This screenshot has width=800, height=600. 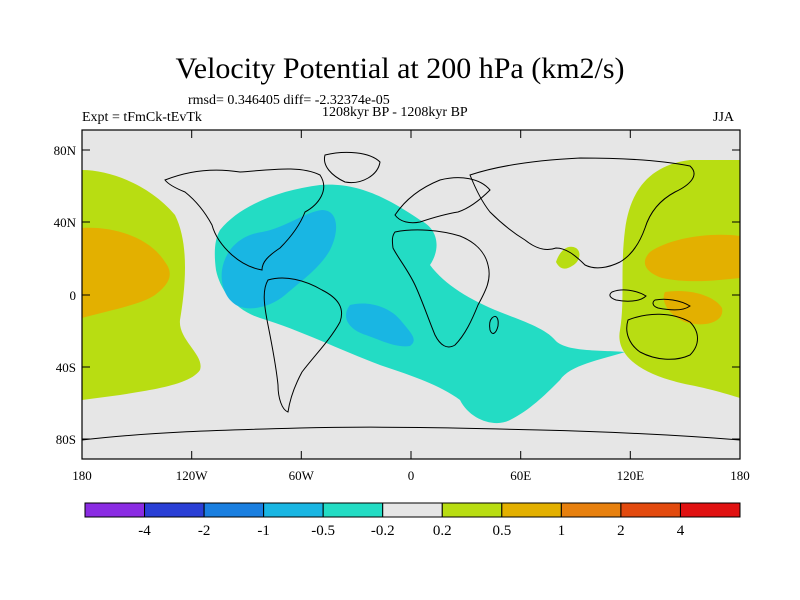 What do you see at coordinates (73, 295) in the screenshot?
I see `lat-tick-label: 0` at bounding box center [73, 295].